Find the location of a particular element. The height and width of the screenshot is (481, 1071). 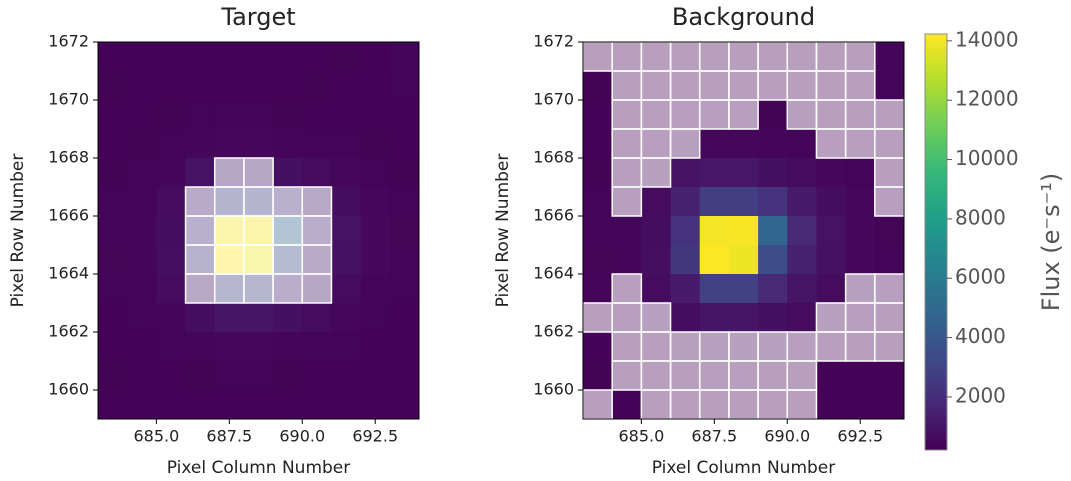

x-tick-label: 687.5 is located at coordinates (714, 436).